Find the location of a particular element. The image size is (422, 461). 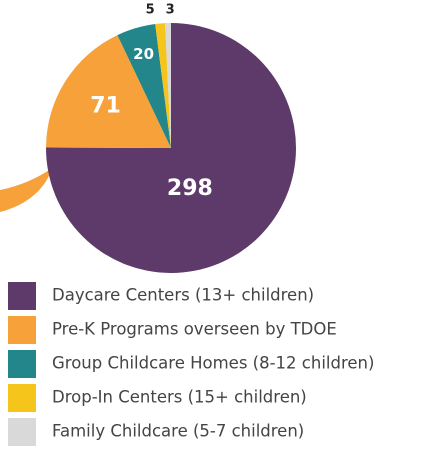

value-label: 5 is located at coordinates (150, 10).